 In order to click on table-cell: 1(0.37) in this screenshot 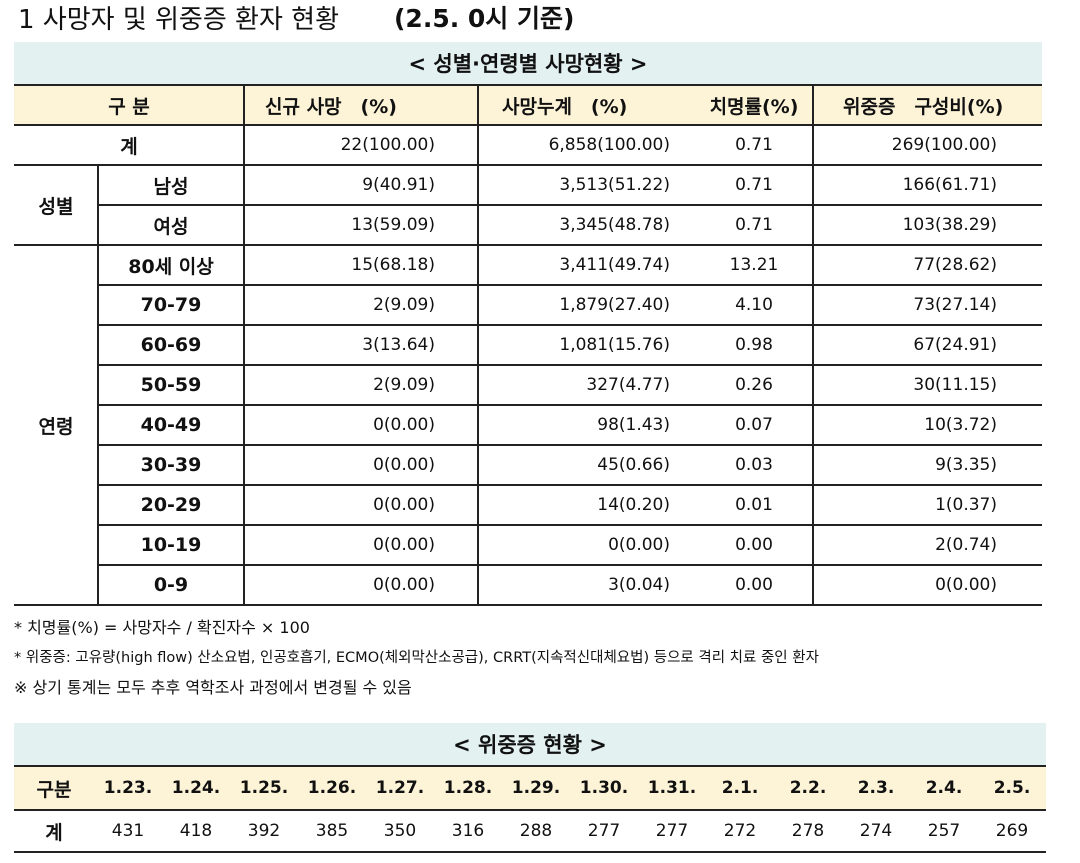, I will do `click(966, 505)`.